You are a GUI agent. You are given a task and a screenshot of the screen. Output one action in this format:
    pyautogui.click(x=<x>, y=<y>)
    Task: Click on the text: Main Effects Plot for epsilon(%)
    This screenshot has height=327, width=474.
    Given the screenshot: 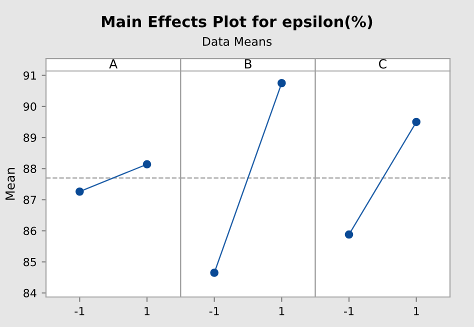 What is the action you would take?
    pyautogui.click(x=237, y=22)
    